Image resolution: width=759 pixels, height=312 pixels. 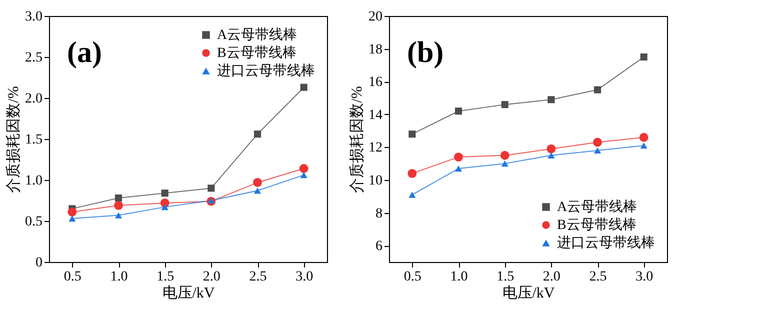 What do you see at coordinates (33, 58) in the screenshot?
I see `y-tick-label: 2.5` at bounding box center [33, 58].